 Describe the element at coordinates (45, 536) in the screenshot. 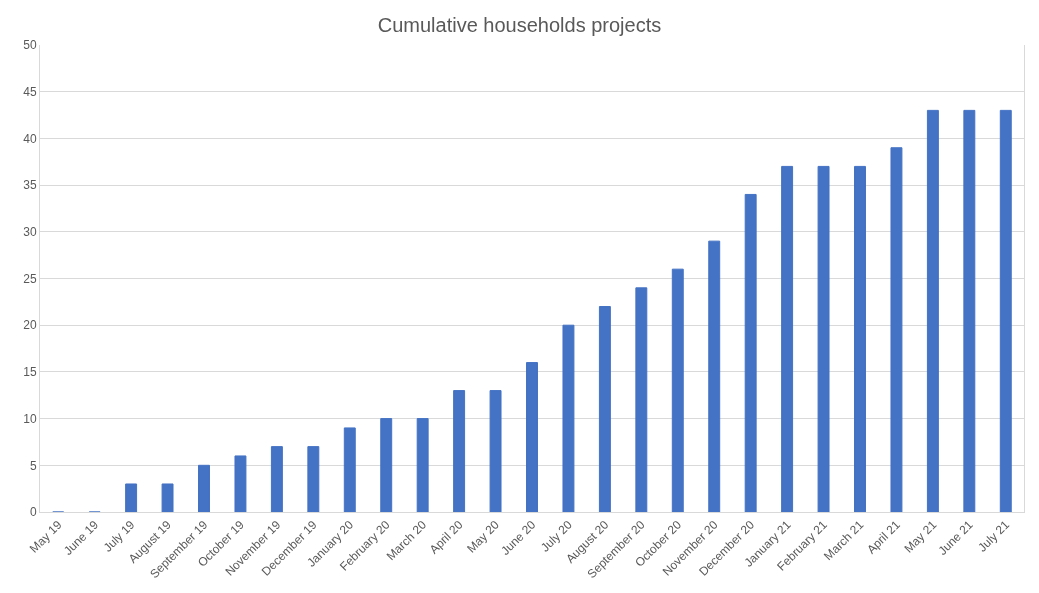

I see `x-tick-label: May 19` at that location.